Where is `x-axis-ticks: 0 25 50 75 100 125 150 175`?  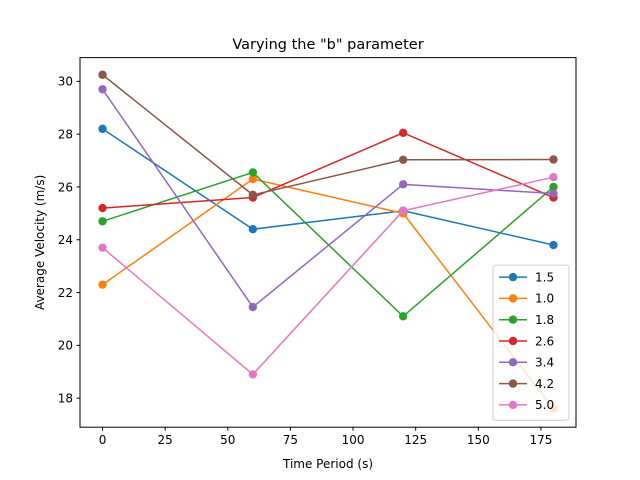
x-axis-ticks: 0 25 50 75 100 125 150 175 is located at coordinates (325, 437).